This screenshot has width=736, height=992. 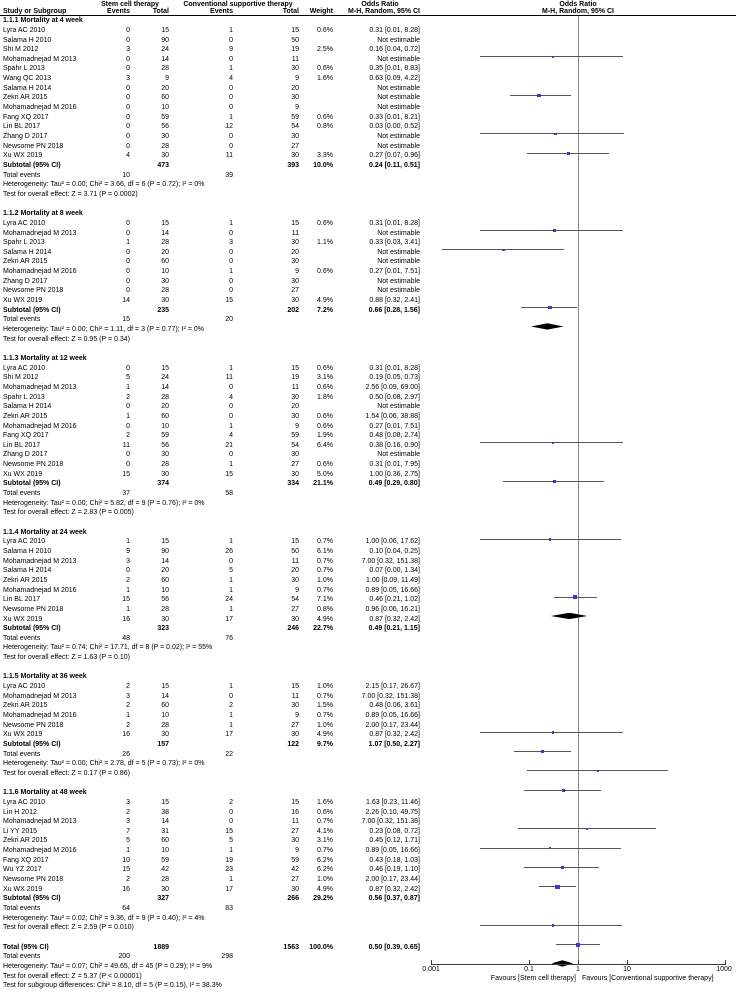 What do you see at coordinates (393, 725) in the screenshot?
I see `ci-text: 2.00 [0.17, 23.44]` at bounding box center [393, 725].